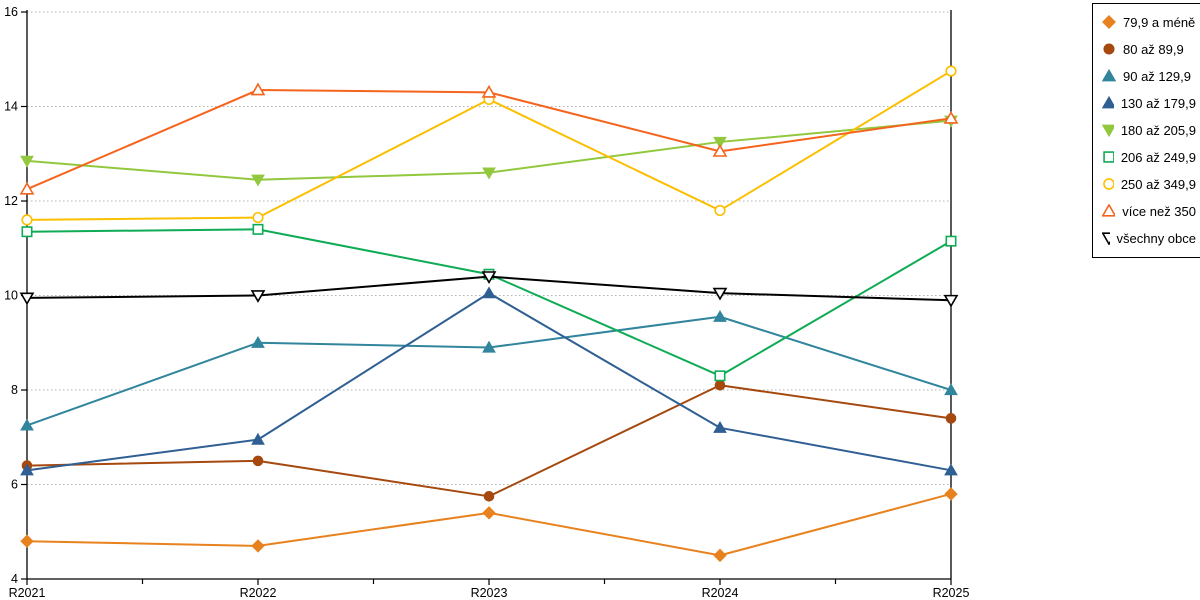 This screenshot has height=600, width=1200. I want to click on y-tick-label: 16, so click(11, 12).